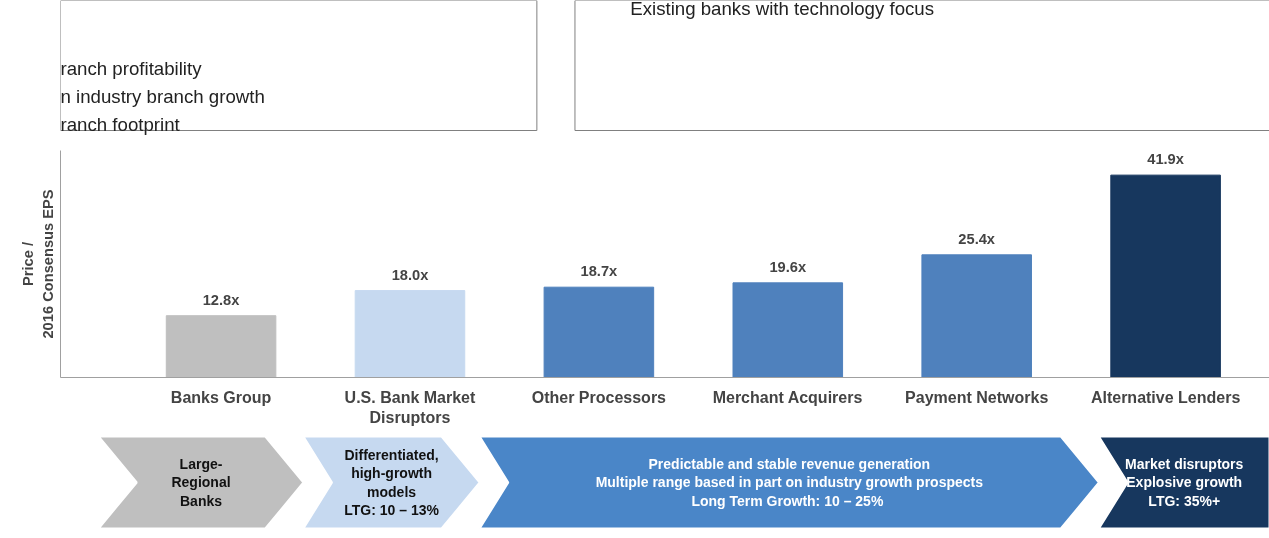  What do you see at coordinates (789, 482) in the screenshot?
I see `text: Predictable and stable revenue generation Multiple range based in part on industry growth prospects Long Term Growth: 10 – 25%` at bounding box center [789, 482].